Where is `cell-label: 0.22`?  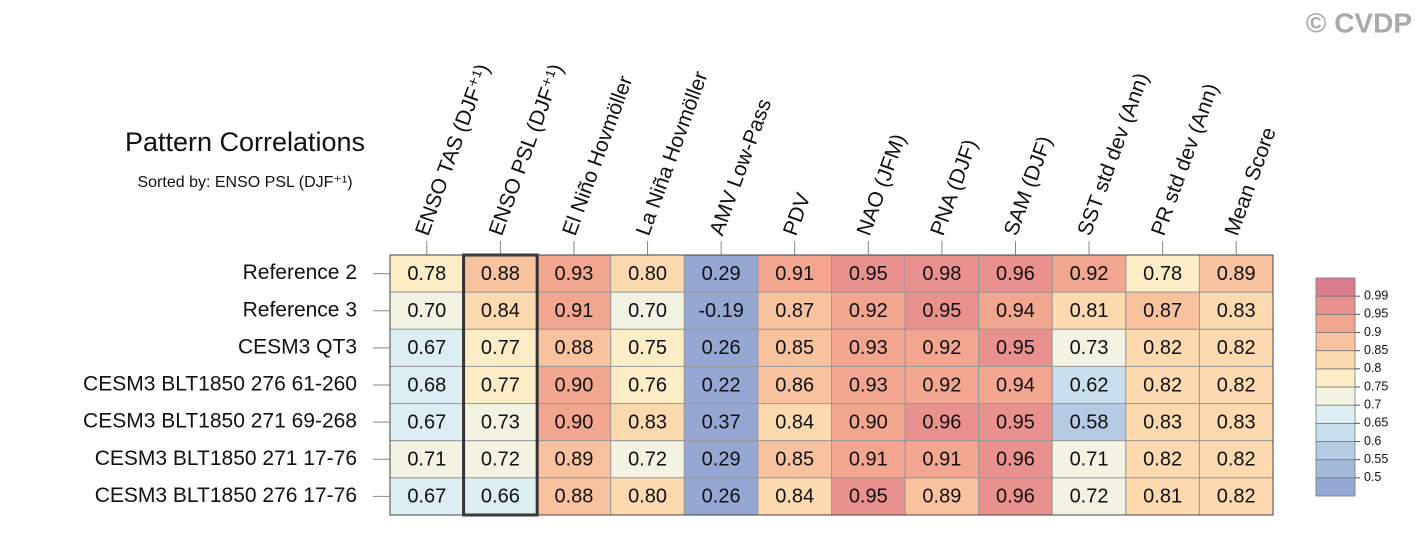
cell-label: 0.22 is located at coordinates (721, 385).